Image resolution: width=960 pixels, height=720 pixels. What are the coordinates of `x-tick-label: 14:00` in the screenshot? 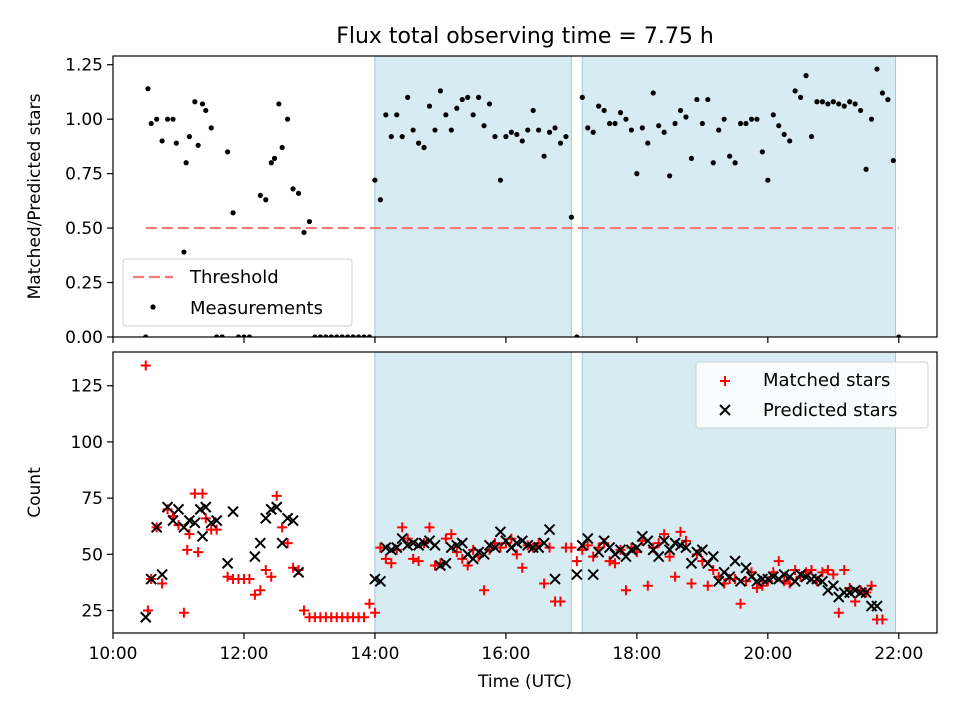 It's located at (374, 654).